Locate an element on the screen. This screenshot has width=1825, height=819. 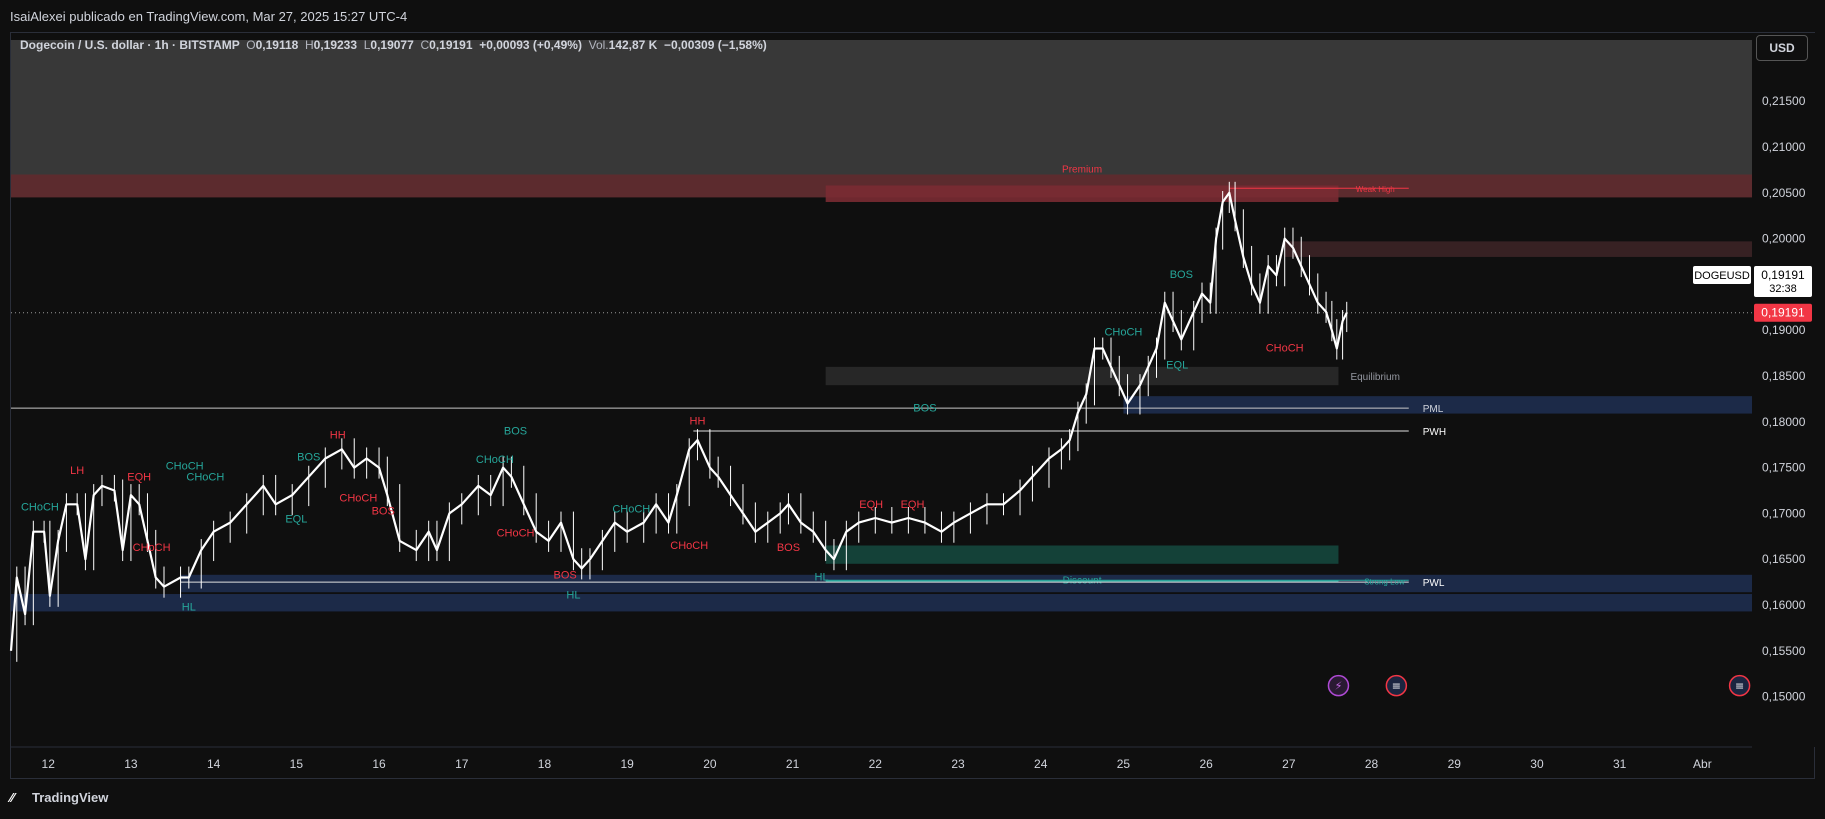
change-value: +0,00093 (+0,49%) is located at coordinates (530, 45).